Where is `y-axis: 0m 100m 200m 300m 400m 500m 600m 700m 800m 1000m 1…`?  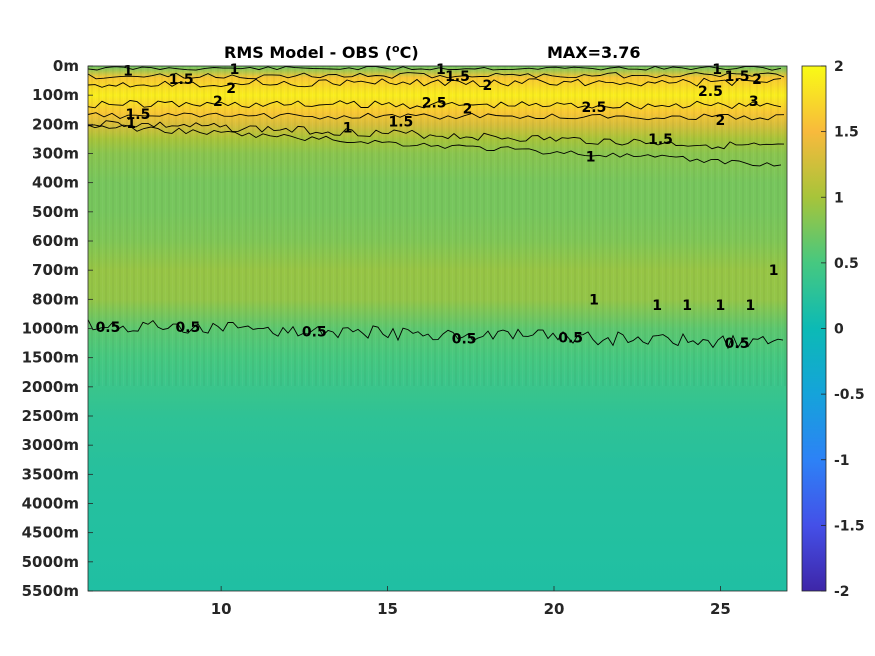
y-axis: 0m 100m 200m 300m 400m 500m 600m 700m 800m 1000m 1… is located at coordinates (57, 328).